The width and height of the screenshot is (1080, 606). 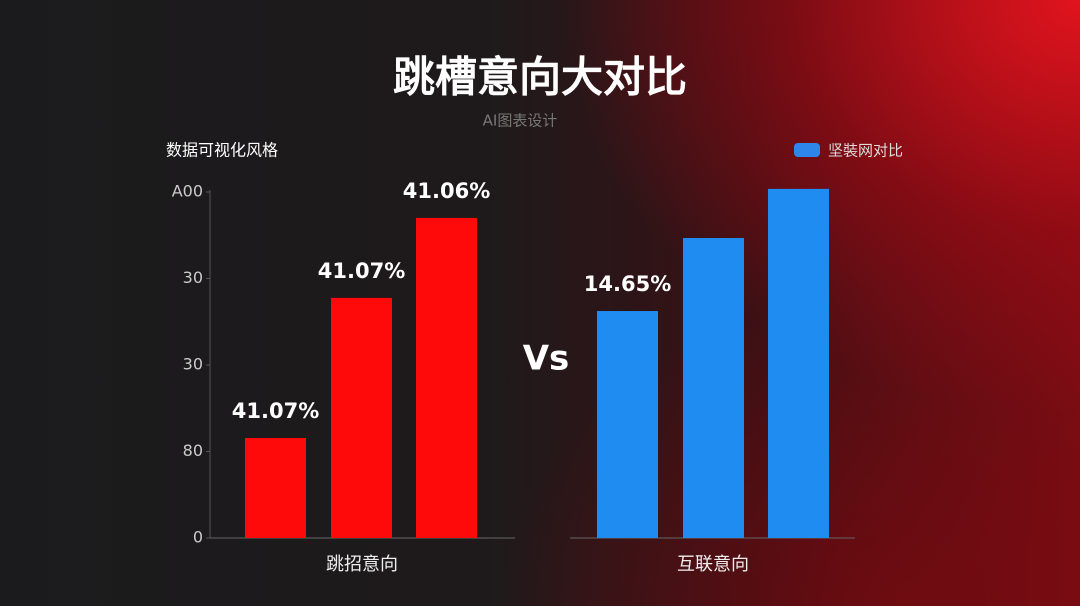 I want to click on y-axis-label: 数据可视化风格, so click(x=222, y=150).